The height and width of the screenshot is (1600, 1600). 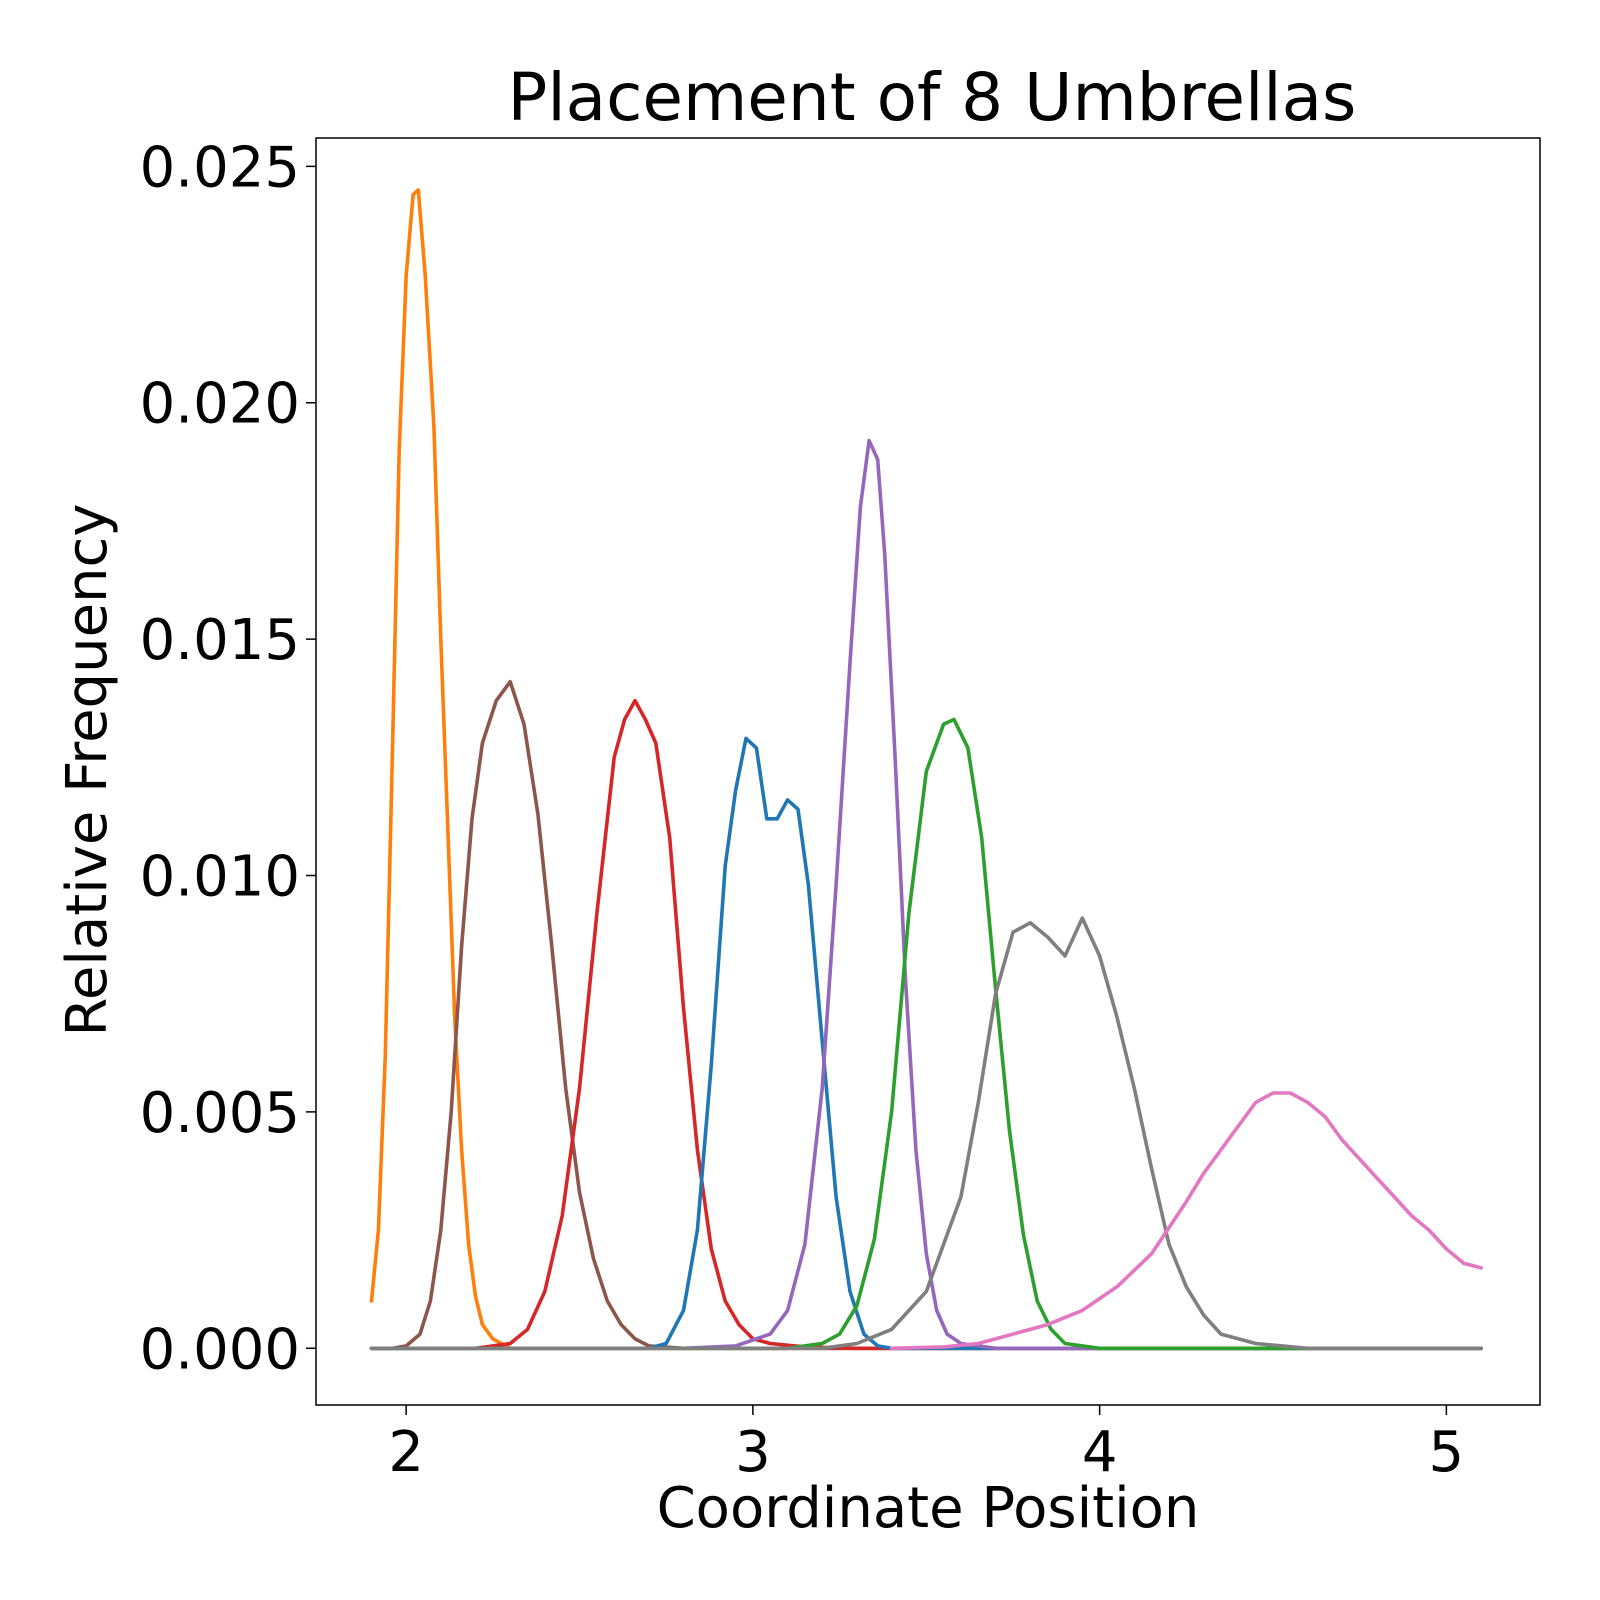 What do you see at coordinates (220, 404) in the screenshot?
I see `y-tick-label: 0.020` at bounding box center [220, 404].